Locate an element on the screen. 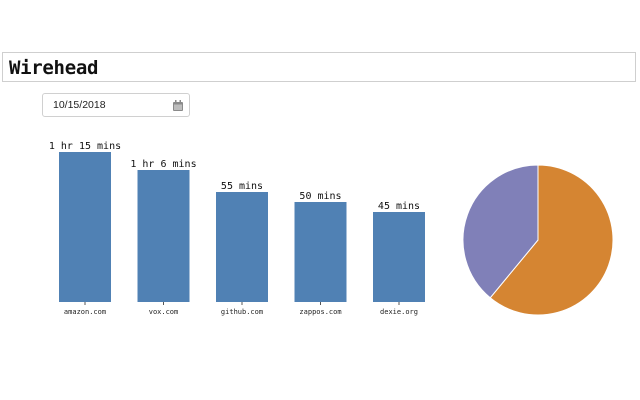  bar-data-label: 50 mins is located at coordinates (320, 196).